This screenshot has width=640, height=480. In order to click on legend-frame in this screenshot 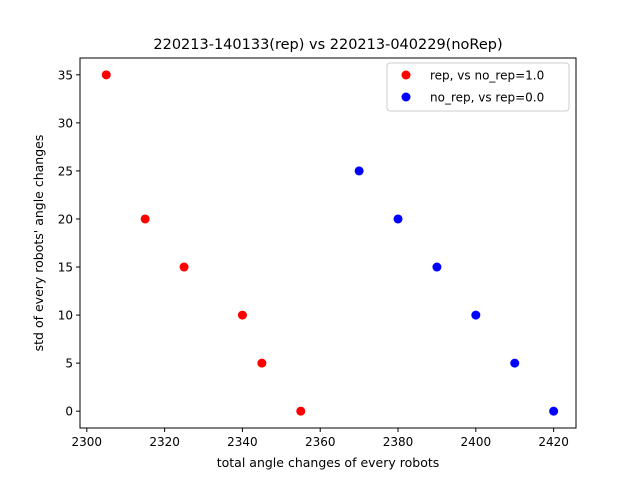, I will do `click(478, 87)`.